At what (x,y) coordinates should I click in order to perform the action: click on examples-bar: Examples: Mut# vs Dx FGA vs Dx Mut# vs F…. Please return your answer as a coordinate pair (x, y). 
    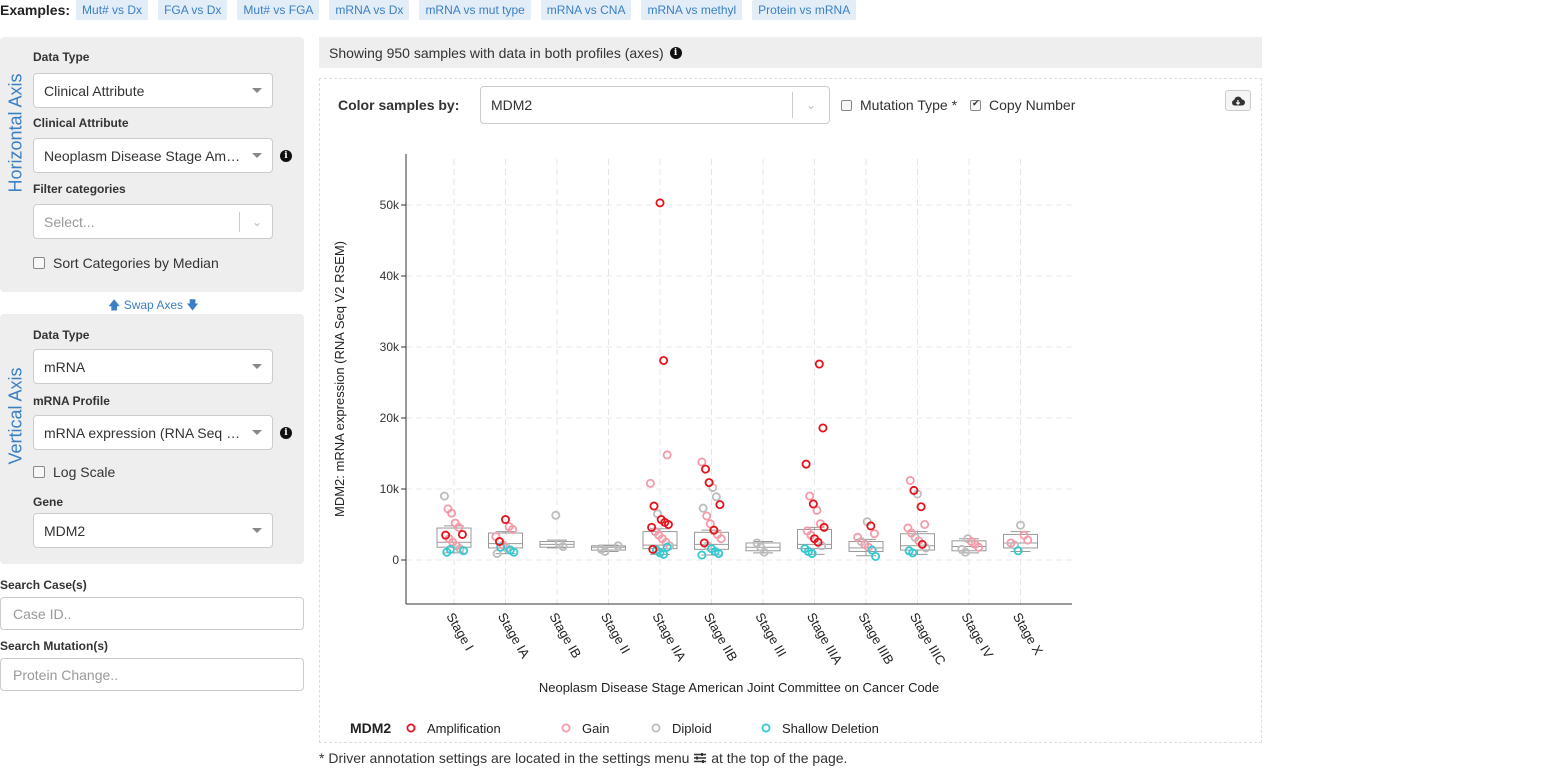
    Looking at the image, I should click on (433, 10).